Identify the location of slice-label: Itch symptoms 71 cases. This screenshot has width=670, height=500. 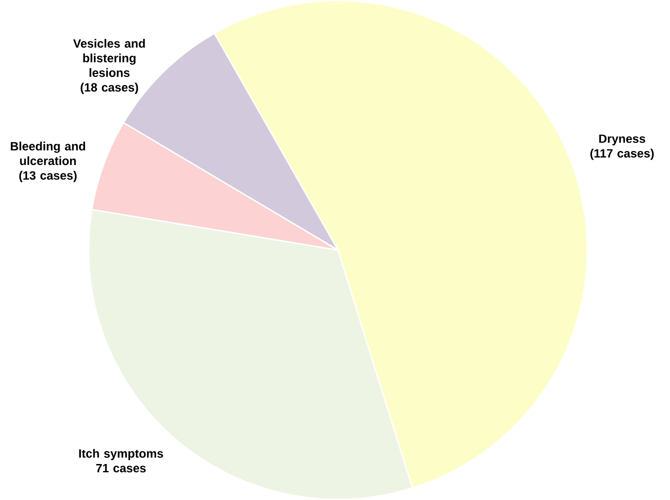
(121, 460).